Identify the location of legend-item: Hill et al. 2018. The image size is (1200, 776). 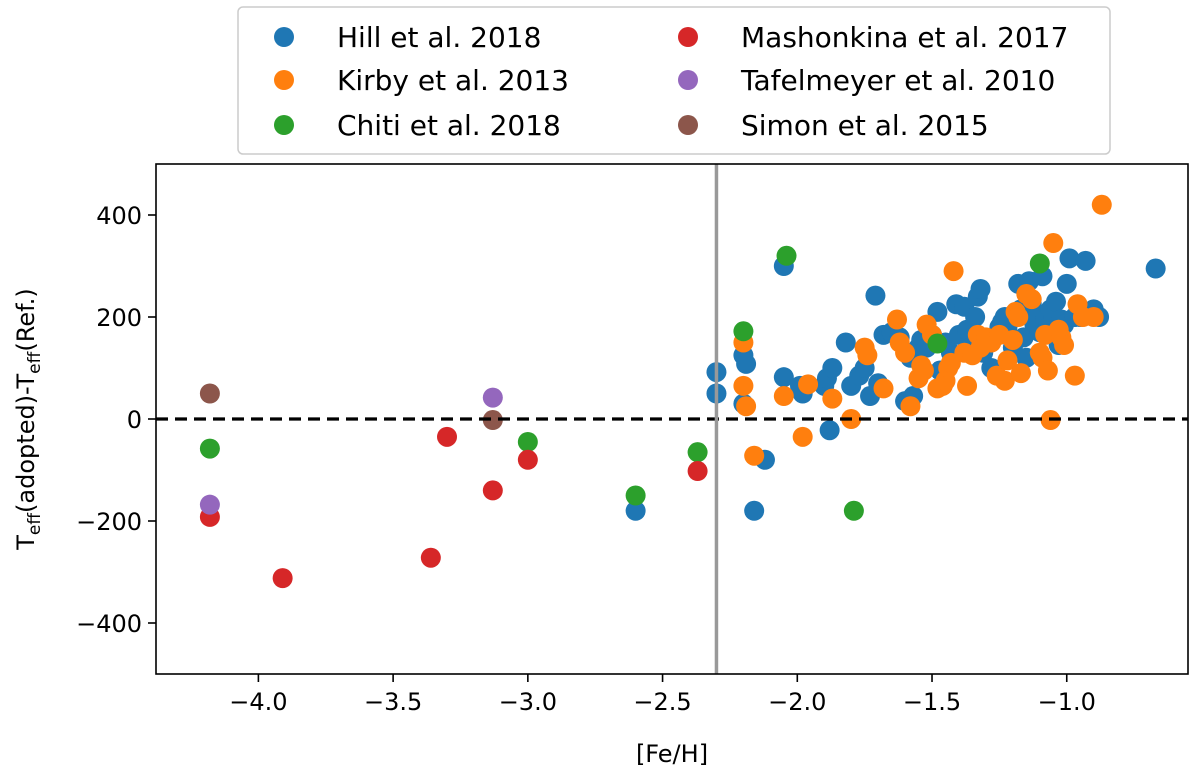
(407, 37).